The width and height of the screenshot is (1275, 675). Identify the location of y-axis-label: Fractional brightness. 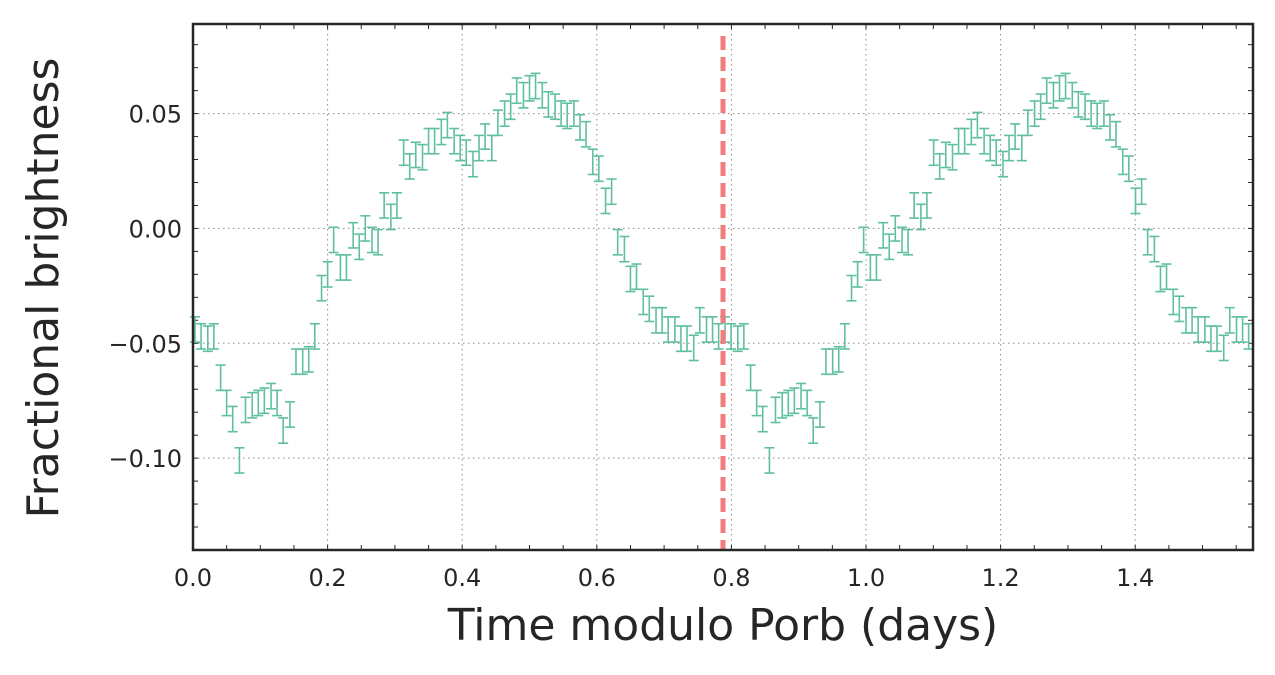
(43, 288).